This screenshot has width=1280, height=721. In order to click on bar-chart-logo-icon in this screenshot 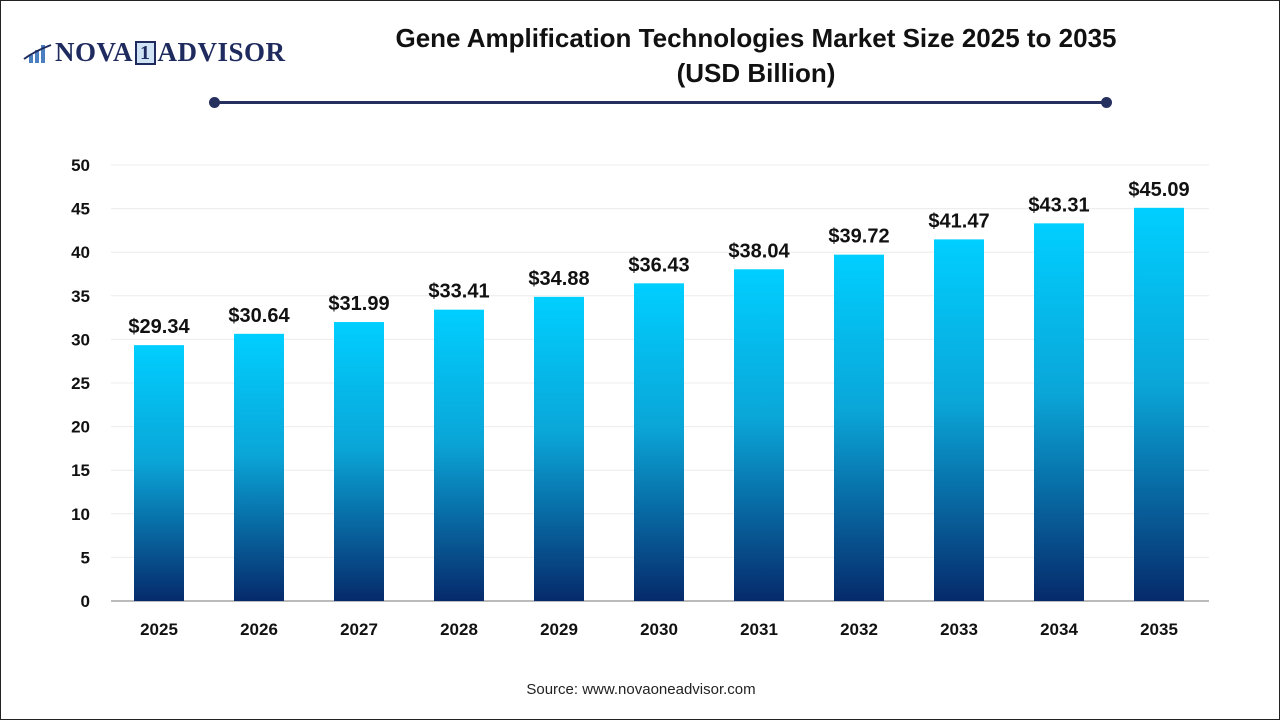, I will do `click(37, 53)`.